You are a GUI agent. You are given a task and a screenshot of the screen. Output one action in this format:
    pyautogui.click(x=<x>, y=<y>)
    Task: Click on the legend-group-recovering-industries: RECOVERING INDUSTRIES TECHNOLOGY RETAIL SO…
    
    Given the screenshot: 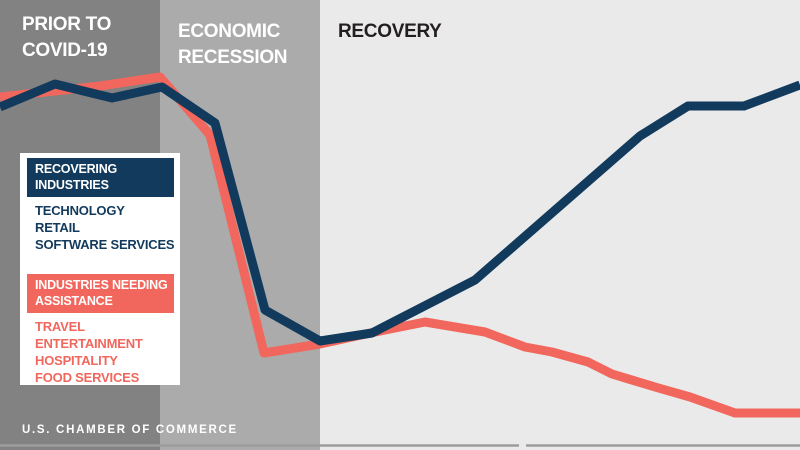 What is the action you would take?
    pyautogui.click(x=101, y=205)
    